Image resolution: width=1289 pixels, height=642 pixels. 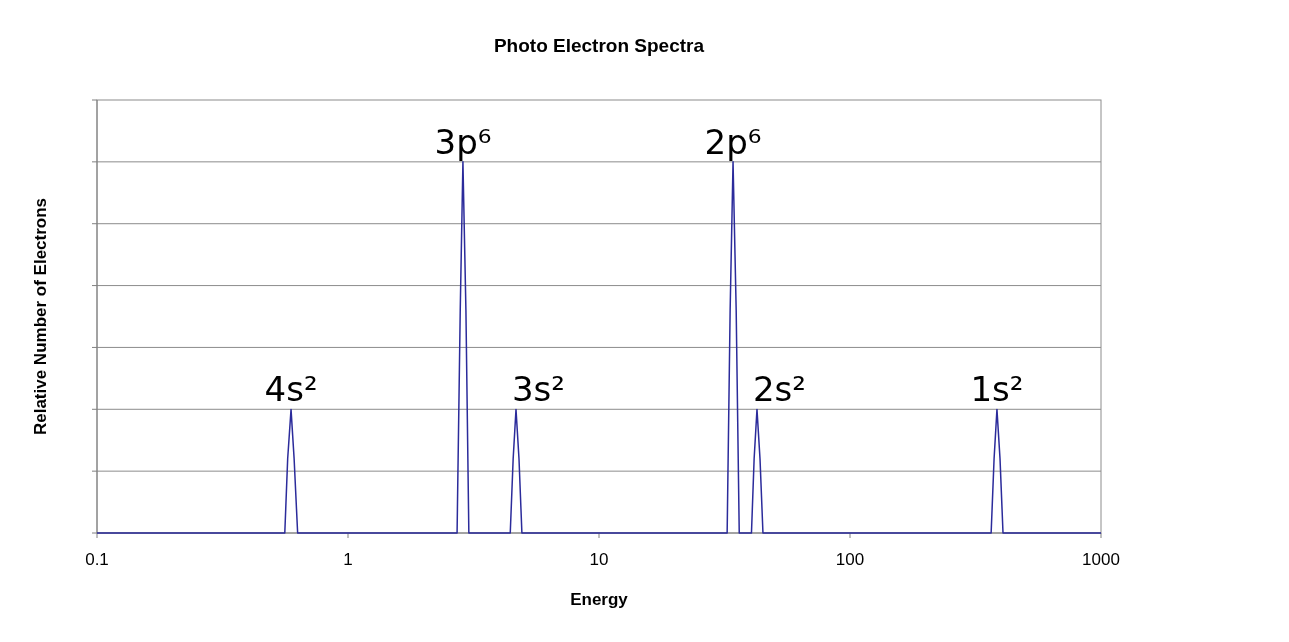 I want to click on chart-title: Photo Electron Spectra, so click(x=599, y=45).